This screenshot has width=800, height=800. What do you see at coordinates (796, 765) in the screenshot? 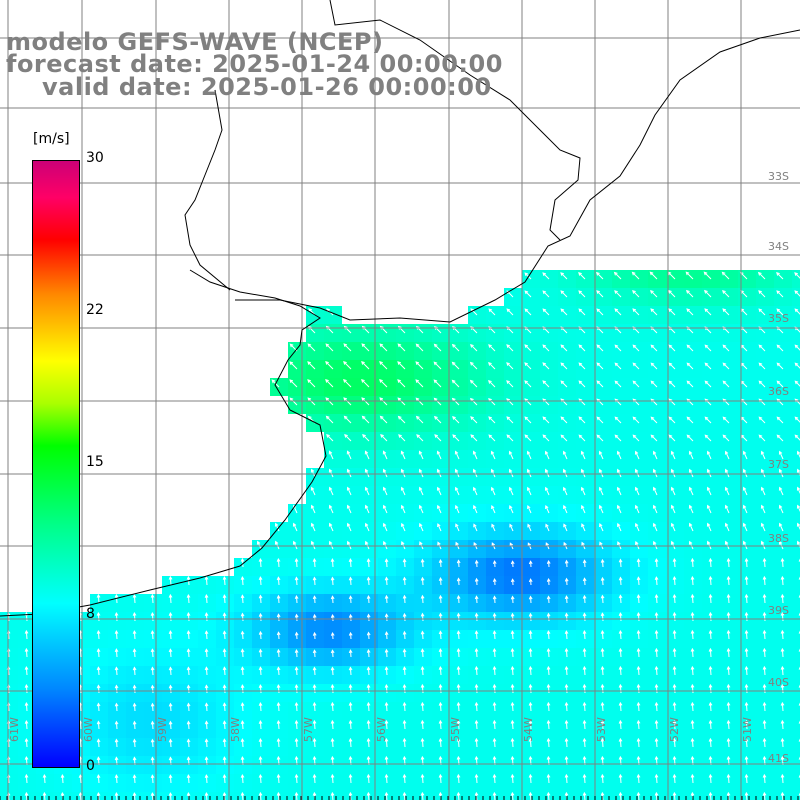
I see `field-cell` at bounding box center [796, 765].